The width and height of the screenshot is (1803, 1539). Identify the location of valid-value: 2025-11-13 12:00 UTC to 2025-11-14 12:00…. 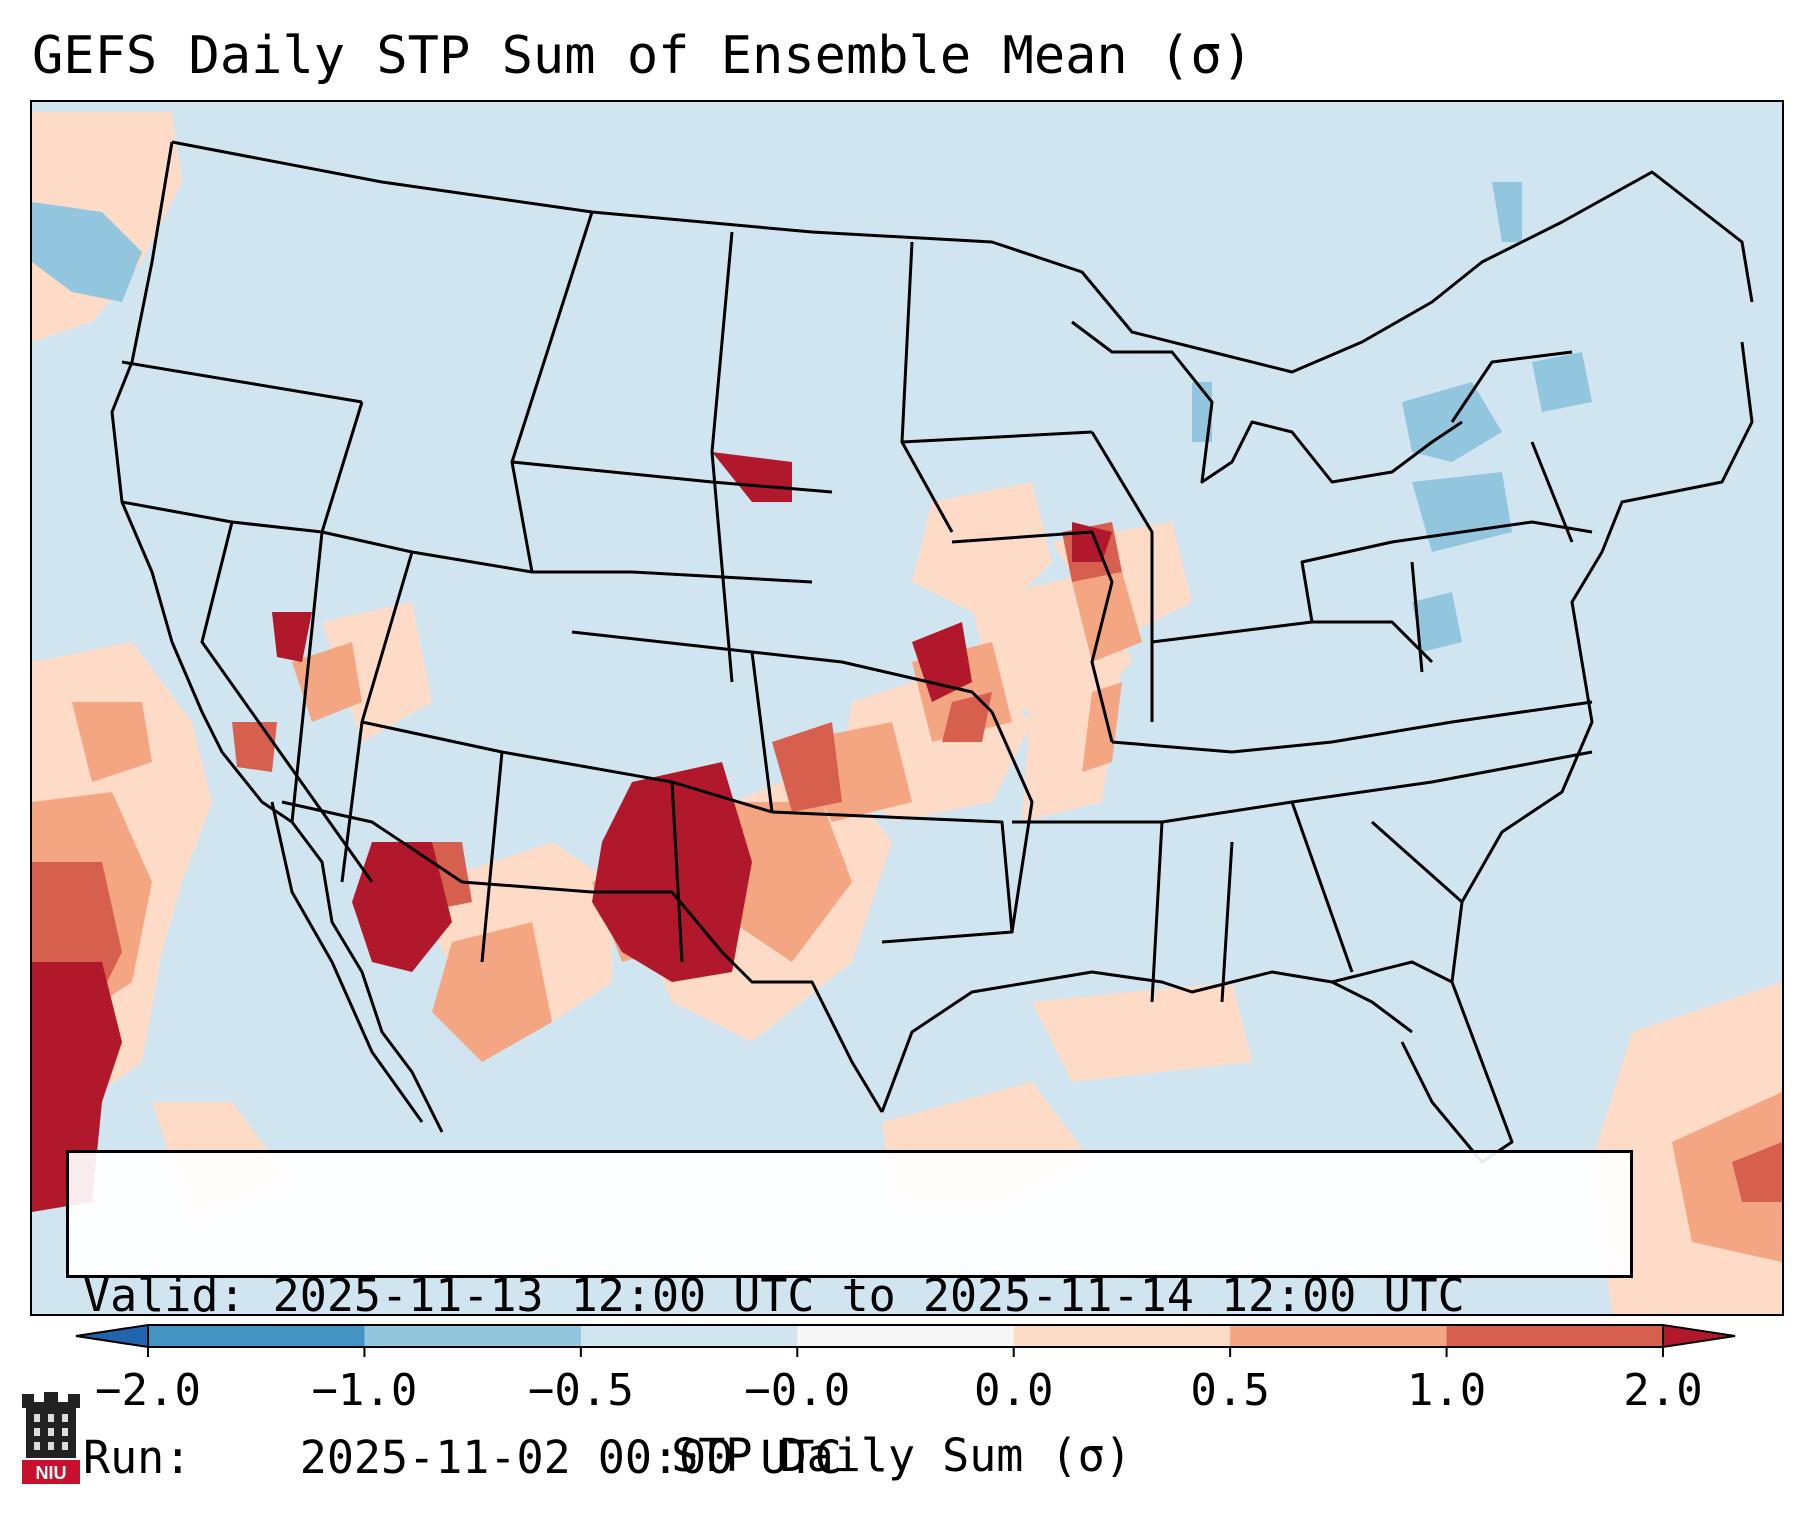
(868, 1295).